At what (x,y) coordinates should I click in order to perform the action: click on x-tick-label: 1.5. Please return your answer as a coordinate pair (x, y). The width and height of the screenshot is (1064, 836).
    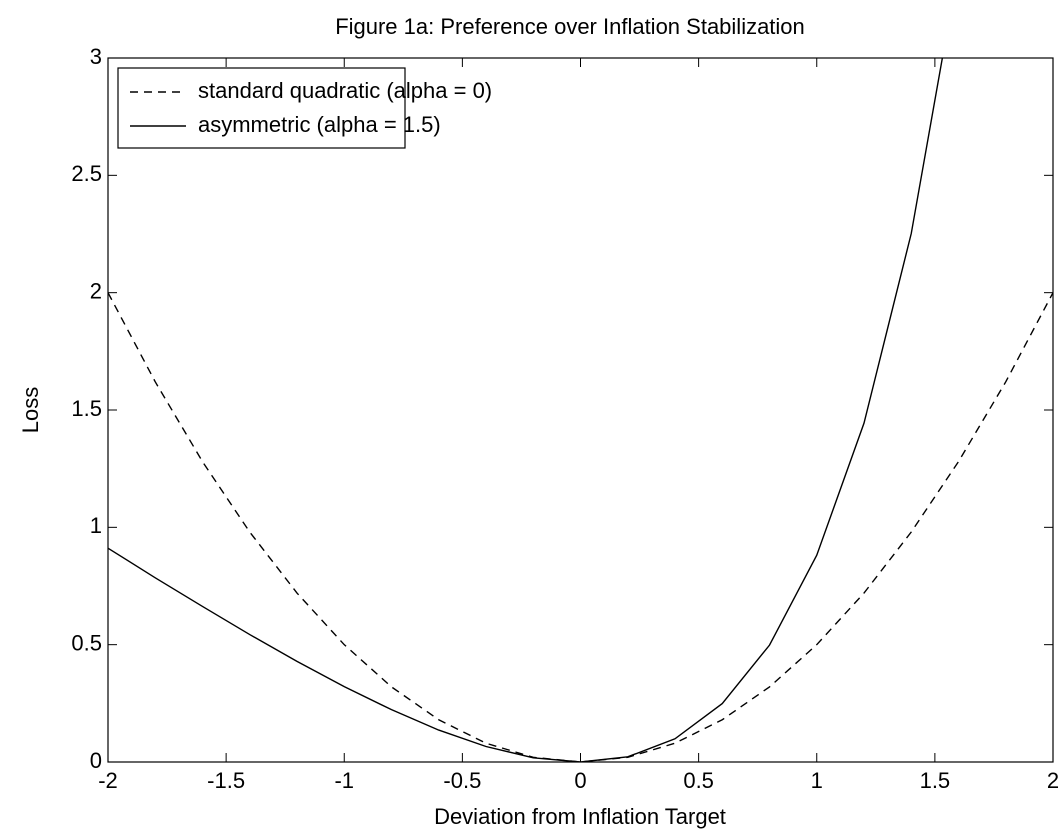
    Looking at the image, I should click on (935, 780).